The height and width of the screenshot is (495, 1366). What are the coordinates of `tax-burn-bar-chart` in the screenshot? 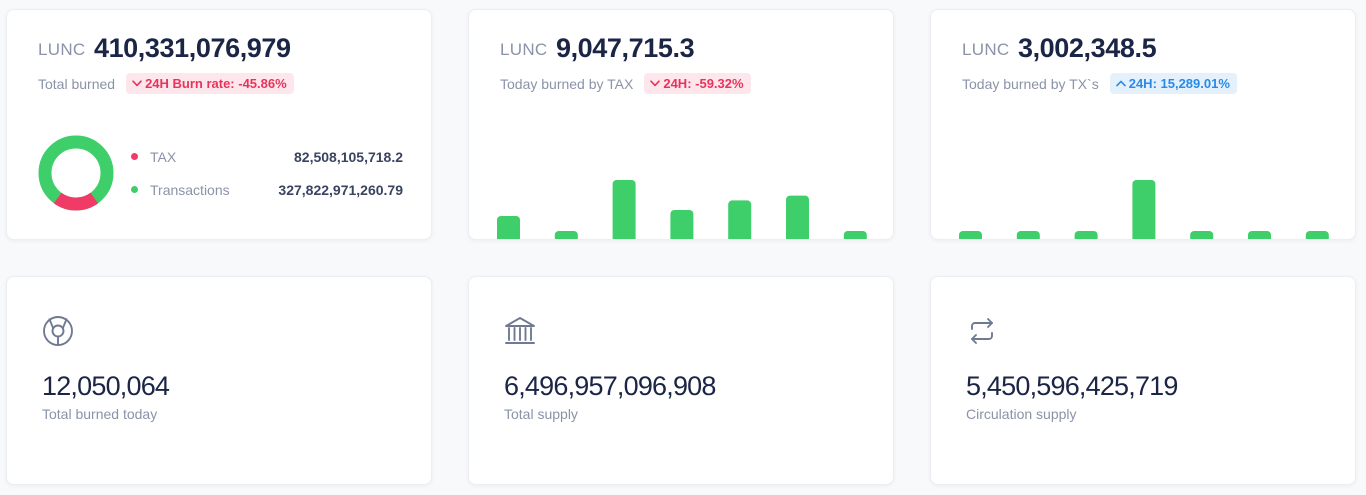 It's located at (682, 209).